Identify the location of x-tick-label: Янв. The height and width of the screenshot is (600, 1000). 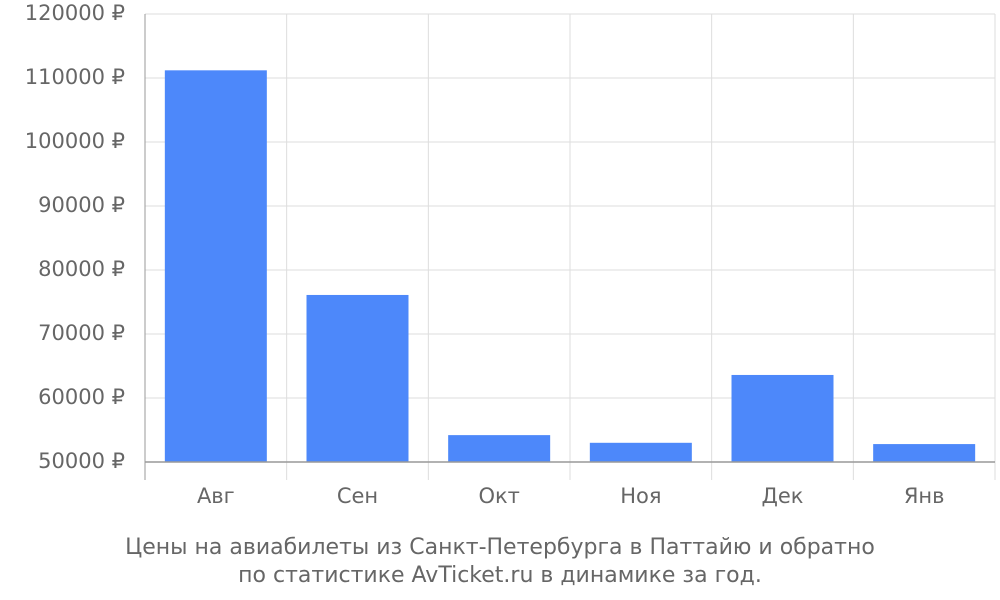
(924, 496).